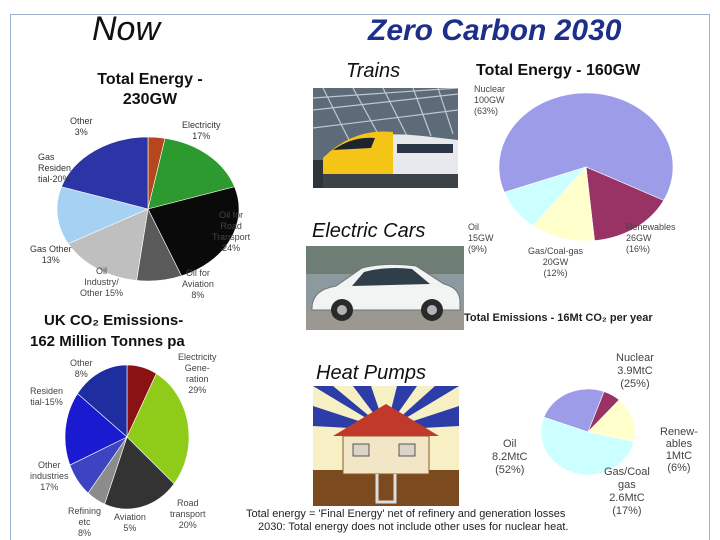 The width and height of the screenshot is (720, 540). I want to click on future-energy-label-oil: Oil 15GW (9%), so click(481, 238).